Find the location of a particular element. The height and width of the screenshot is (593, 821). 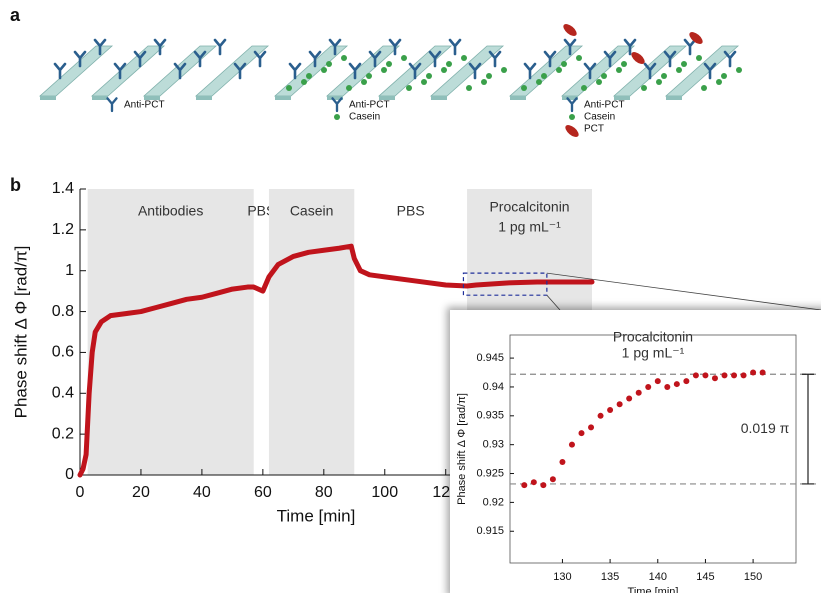

panel-label: a is located at coordinates (15, 15).